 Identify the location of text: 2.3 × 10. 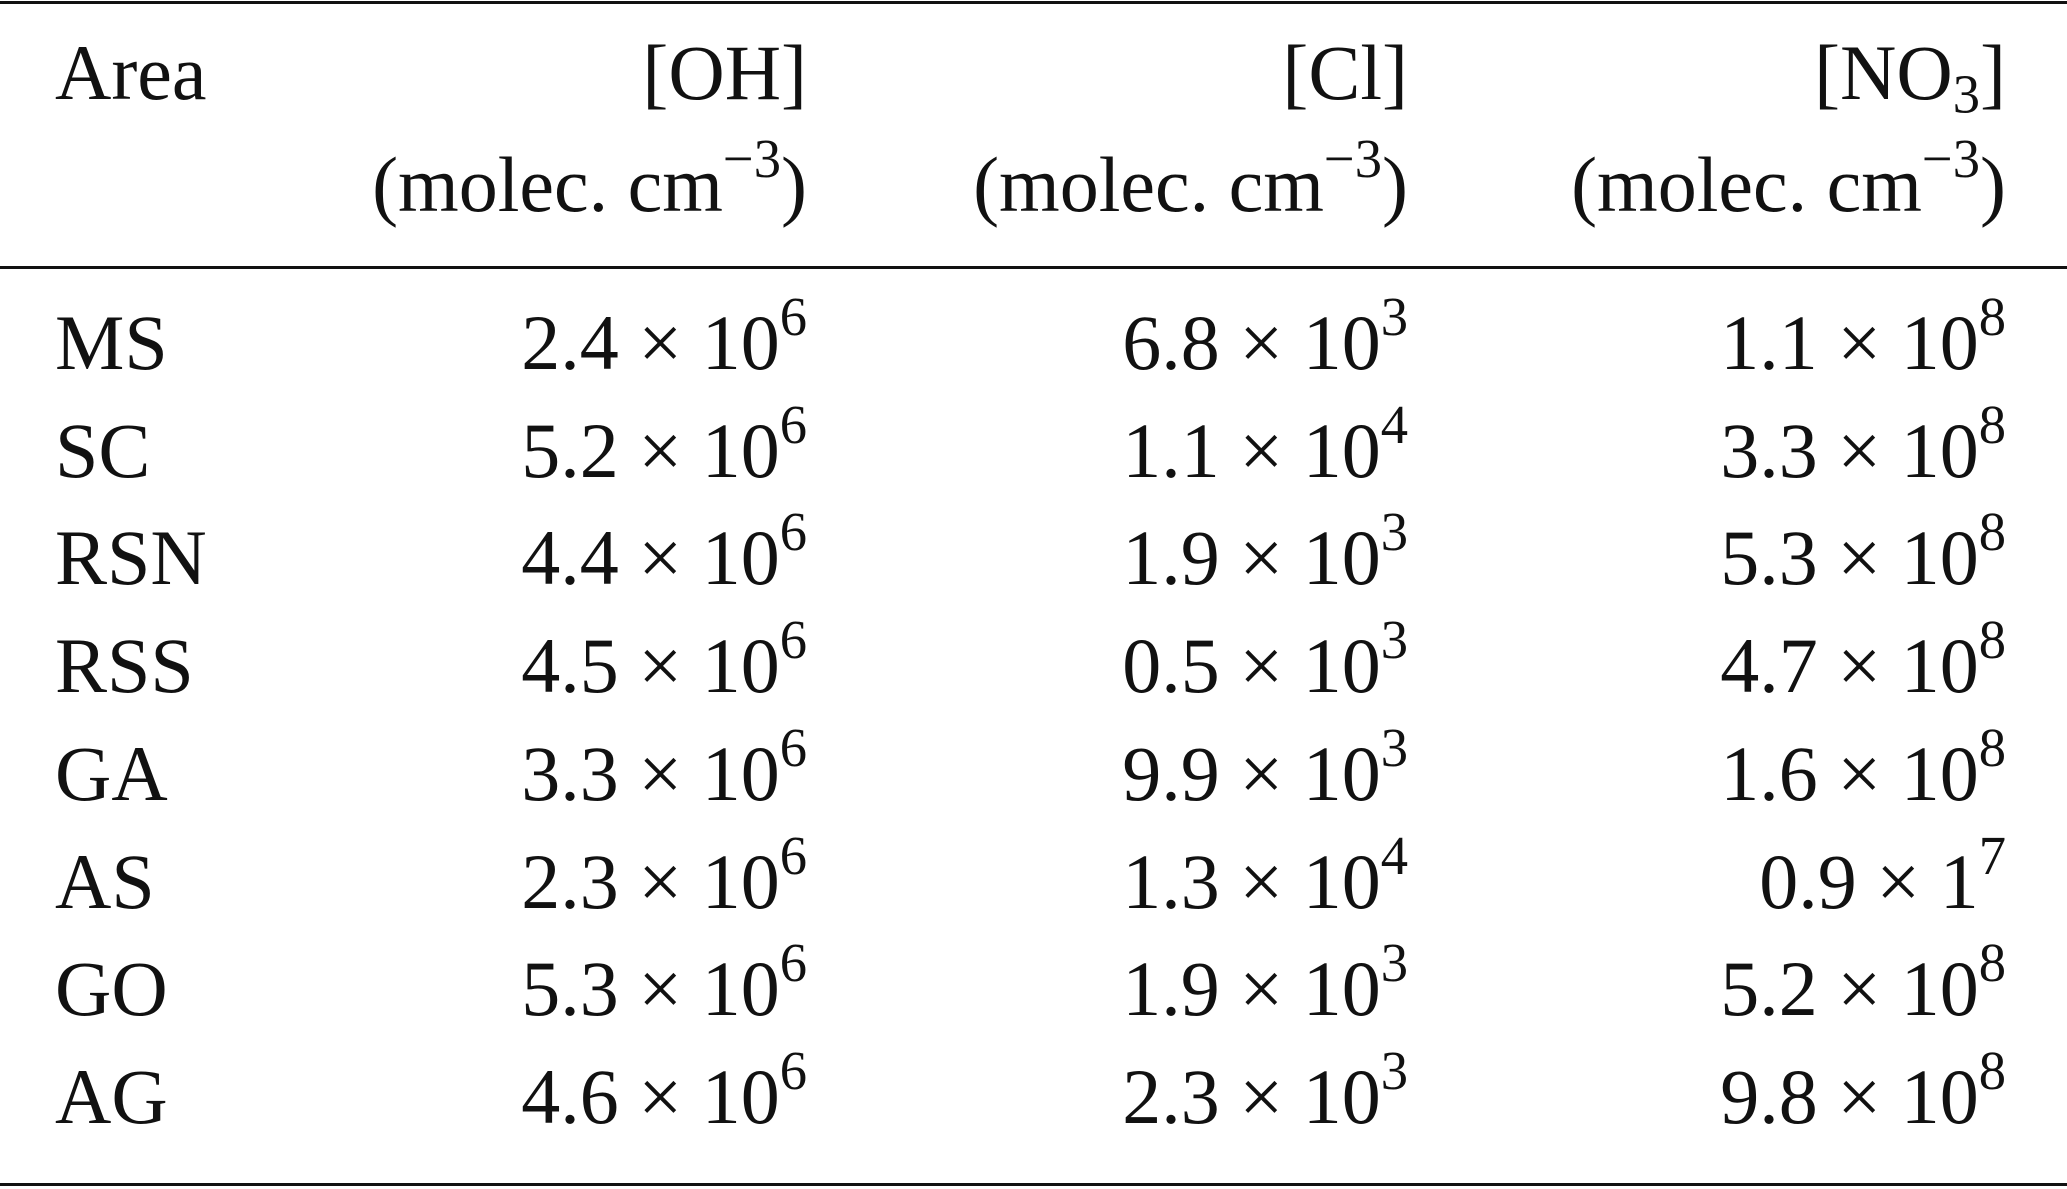
(650, 881).